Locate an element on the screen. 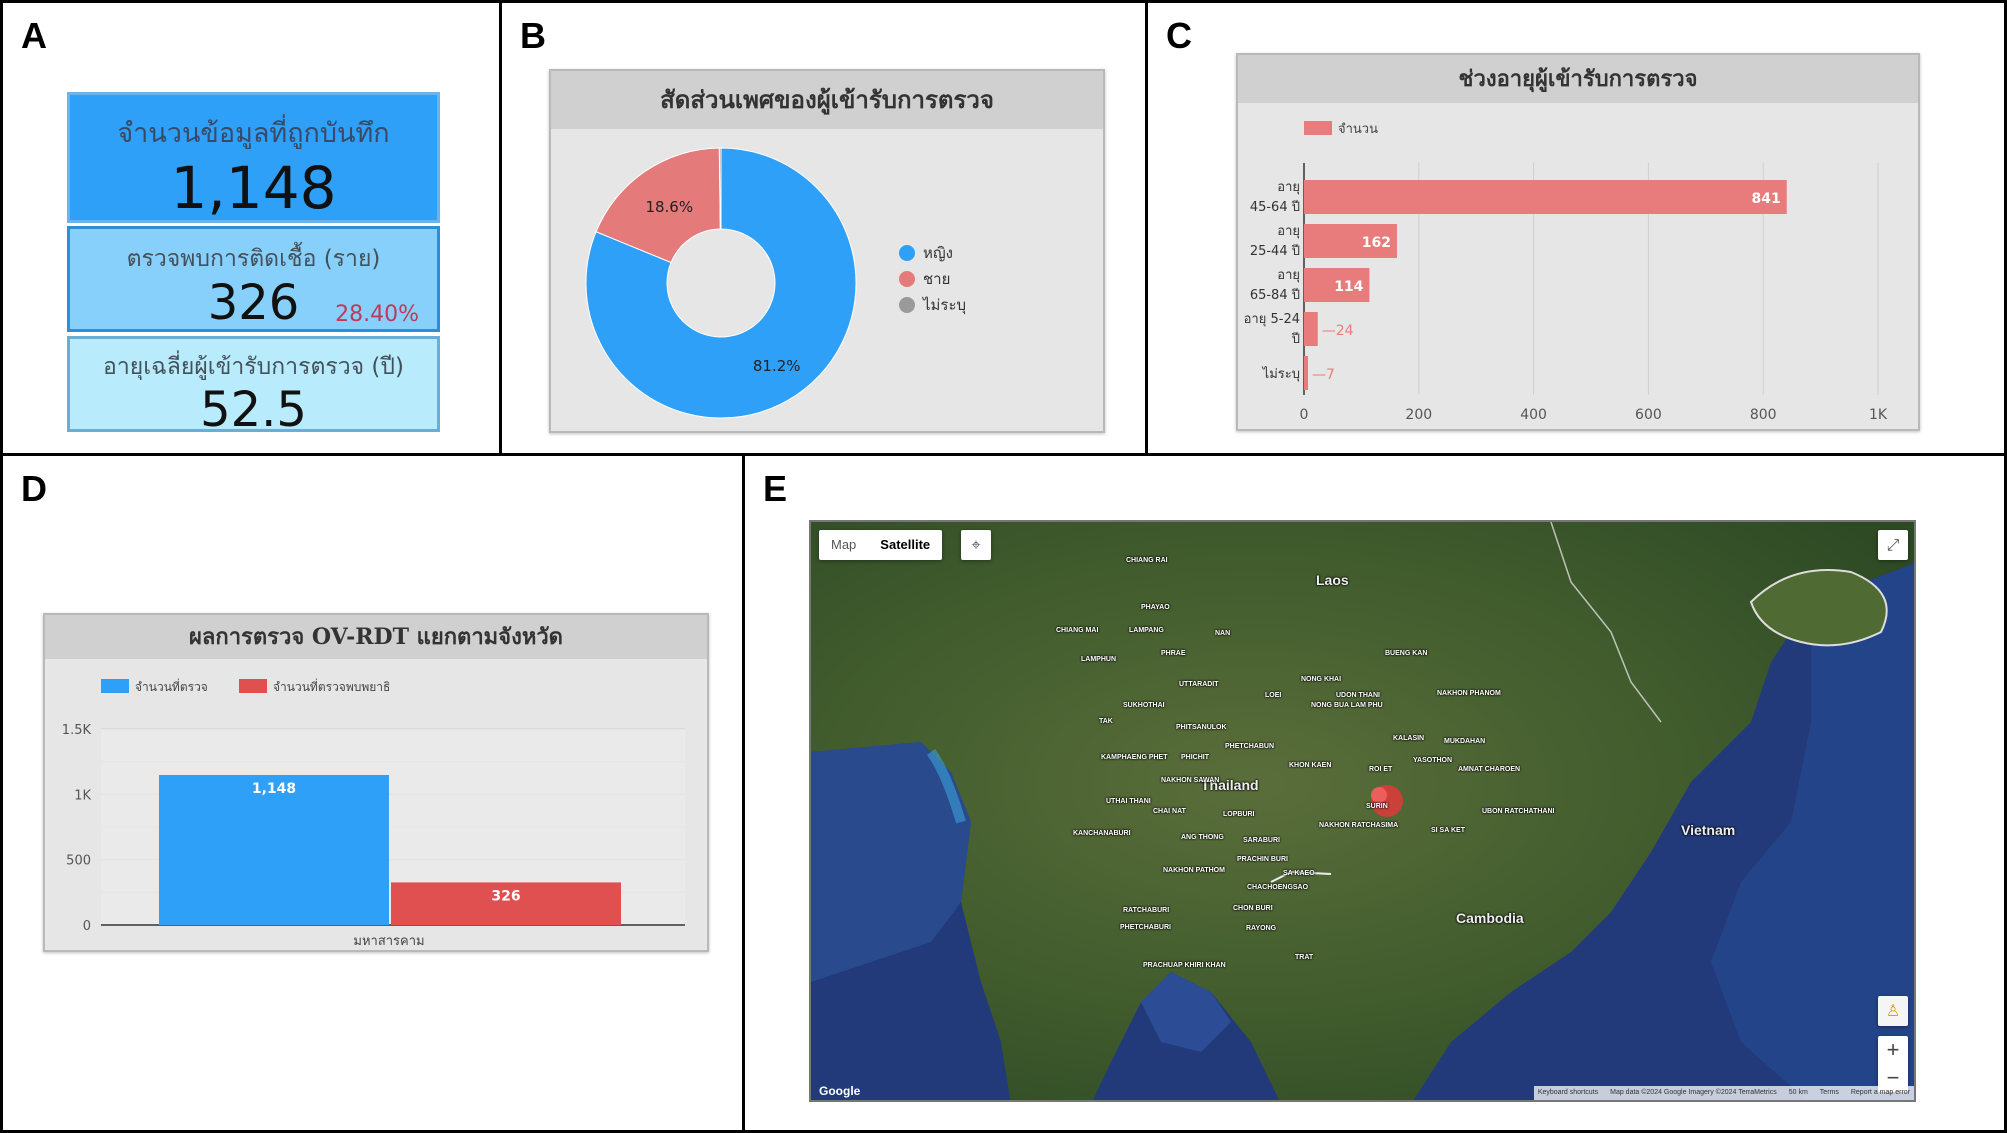  map-city-label: UTTARADIT is located at coordinates (1199, 684).